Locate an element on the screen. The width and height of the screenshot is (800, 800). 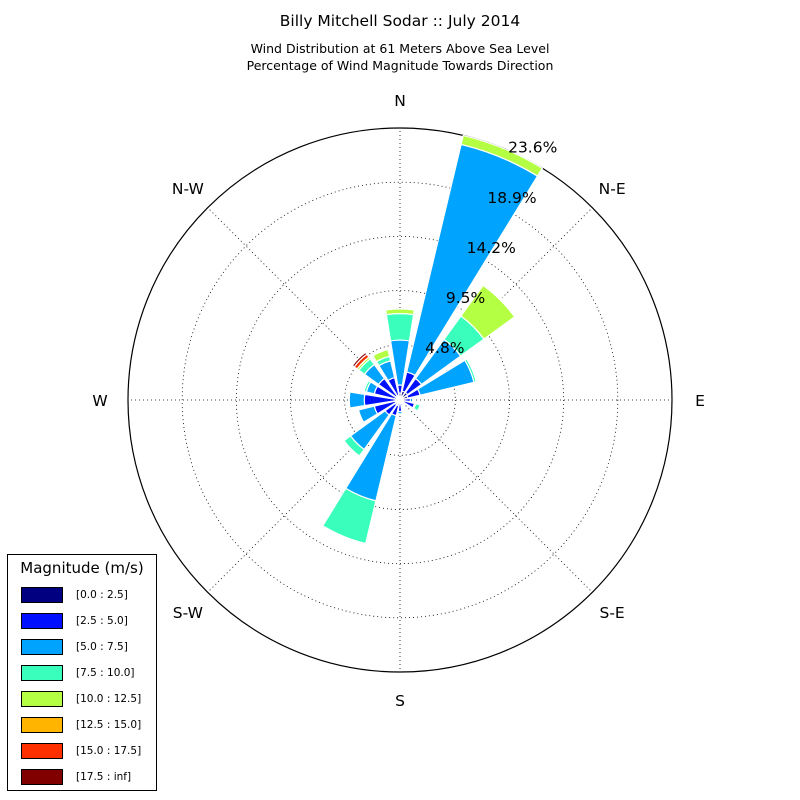
direction-label-s-w: S-W is located at coordinates (188, 613).